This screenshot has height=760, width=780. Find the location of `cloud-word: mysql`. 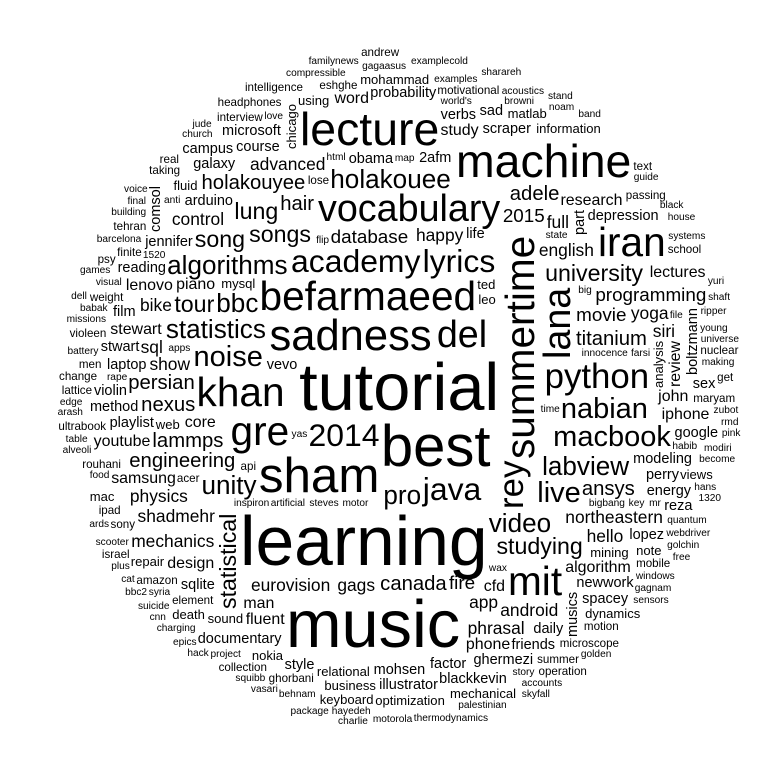

cloud-word: mysql is located at coordinates (238, 284).